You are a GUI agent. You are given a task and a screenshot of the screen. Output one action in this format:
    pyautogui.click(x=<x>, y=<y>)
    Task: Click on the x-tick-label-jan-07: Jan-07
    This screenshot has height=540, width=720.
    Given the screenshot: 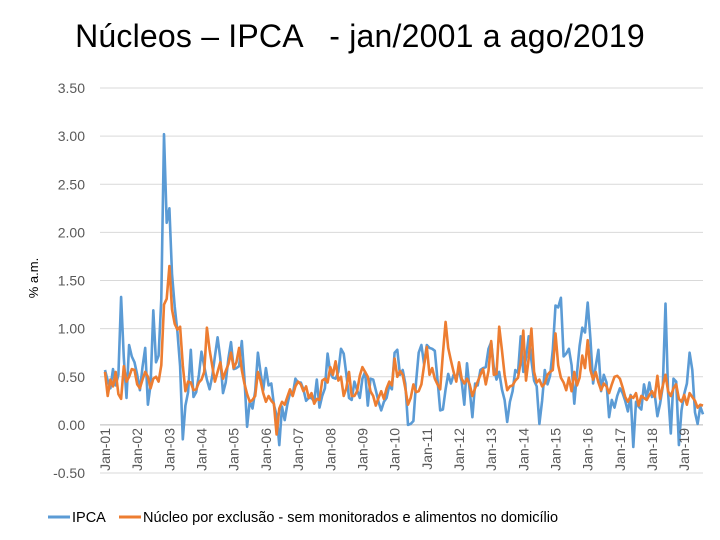 What is the action you would take?
    pyautogui.click(x=298, y=449)
    